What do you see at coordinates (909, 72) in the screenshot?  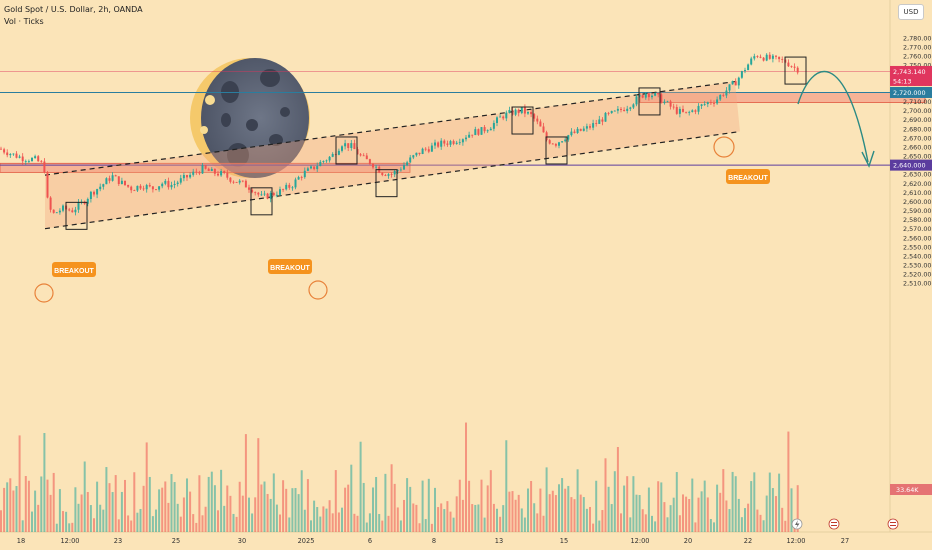 I see `current-price-tag: 2,743.140` at bounding box center [909, 72].